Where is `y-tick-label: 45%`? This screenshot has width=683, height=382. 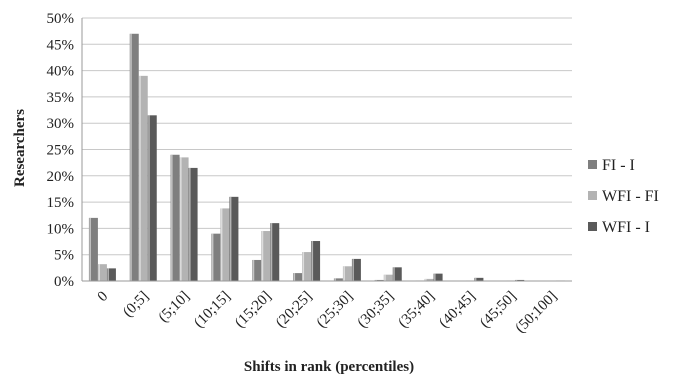 y-tick-label: 45% is located at coordinates (61, 45).